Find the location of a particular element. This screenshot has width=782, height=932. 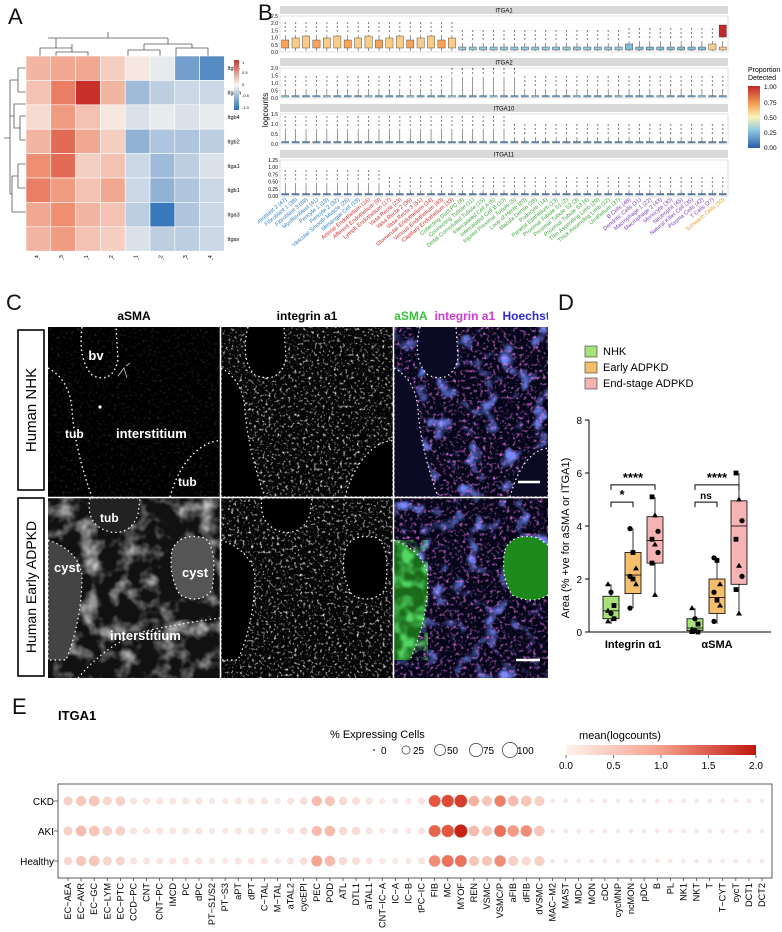

col-label: dFIB is located at coordinates (526, 892).